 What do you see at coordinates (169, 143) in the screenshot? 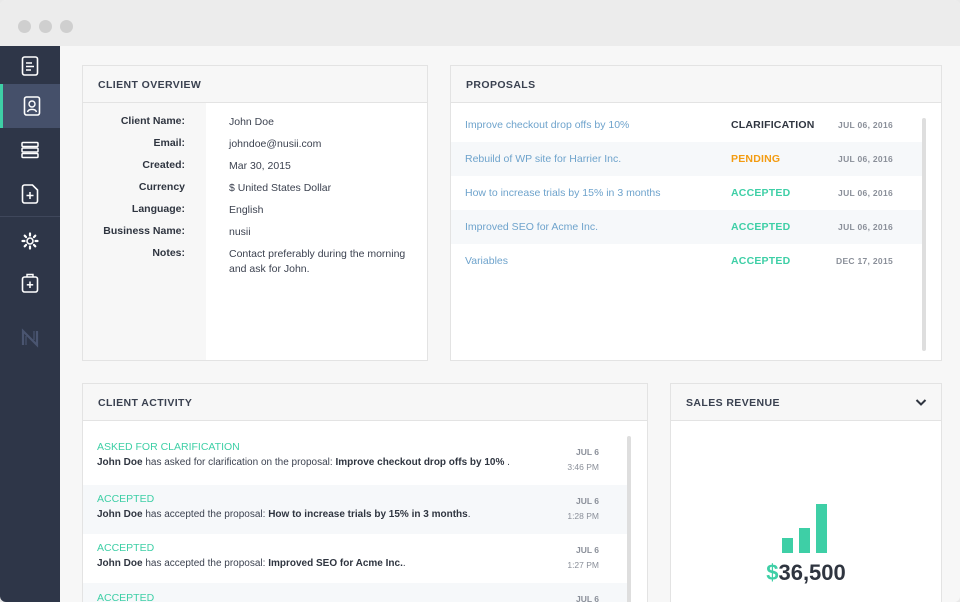
I see `field-label: Email:` at bounding box center [169, 143].